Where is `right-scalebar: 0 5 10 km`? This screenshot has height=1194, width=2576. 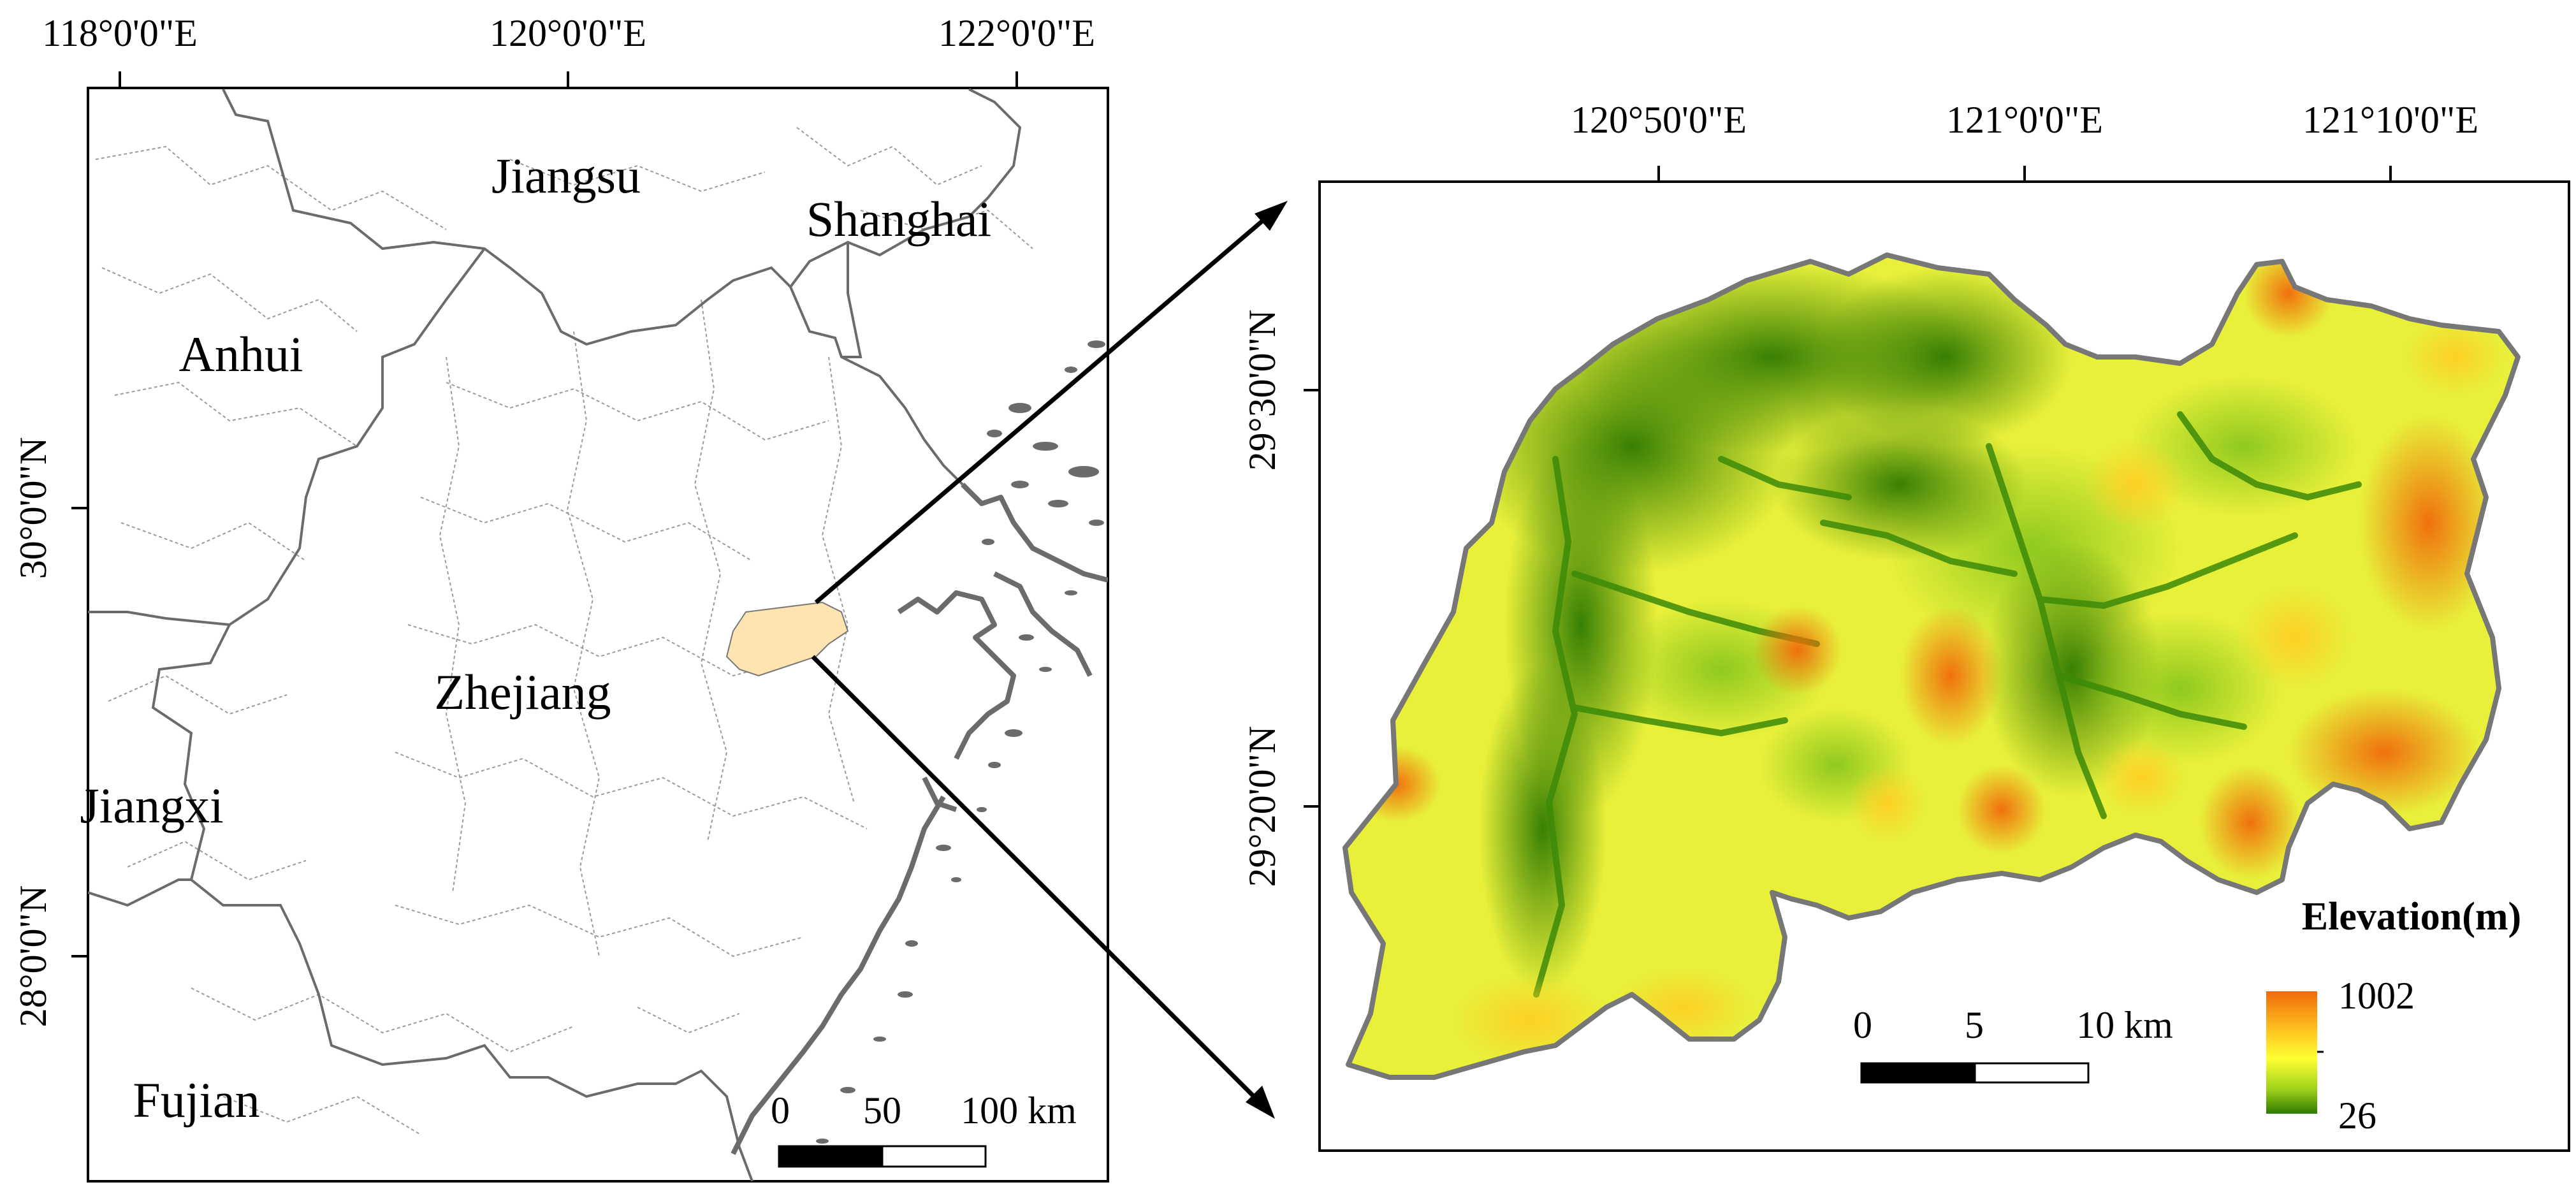 right-scalebar: 0 5 10 km is located at coordinates (2013, 1044).